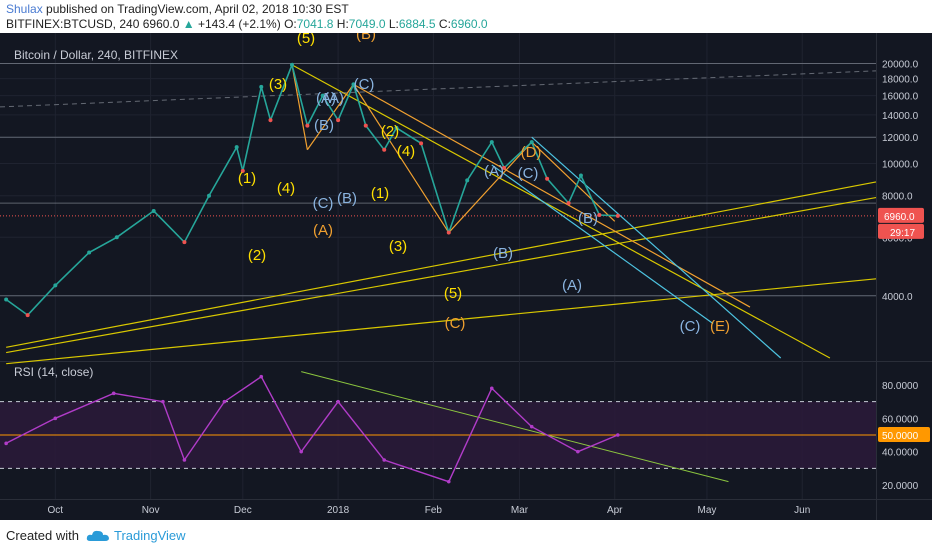 The height and width of the screenshot is (550, 932). I want to click on pane-separator, so click(466, 361).